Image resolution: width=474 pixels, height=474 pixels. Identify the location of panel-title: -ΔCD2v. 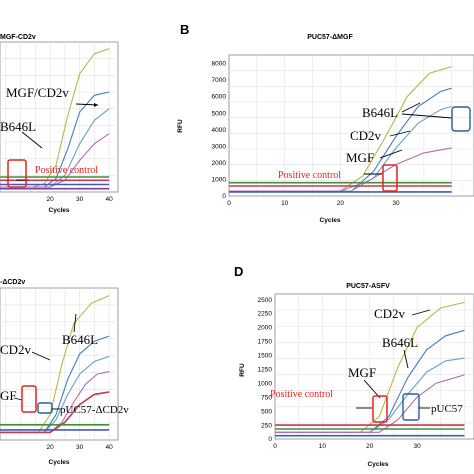
(12, 282).